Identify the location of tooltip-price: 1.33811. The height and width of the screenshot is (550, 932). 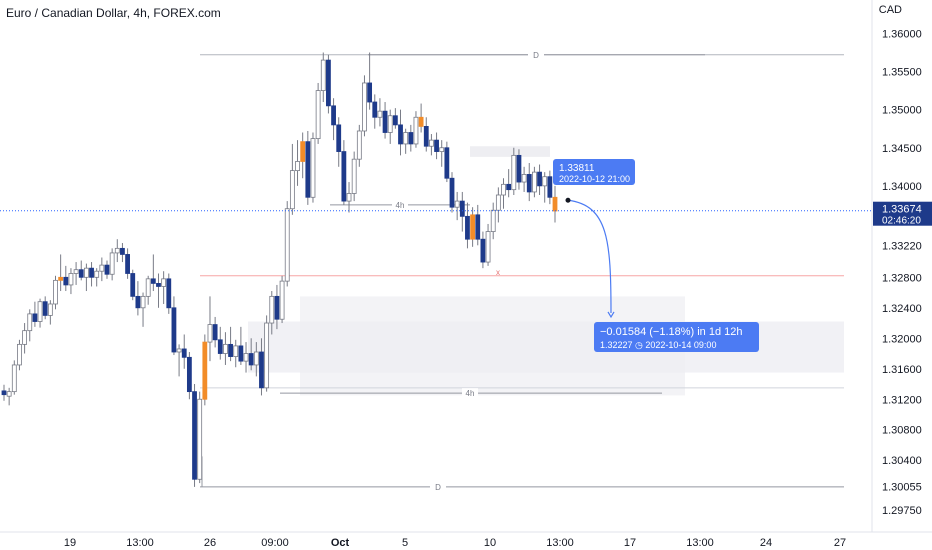
(577, 168).